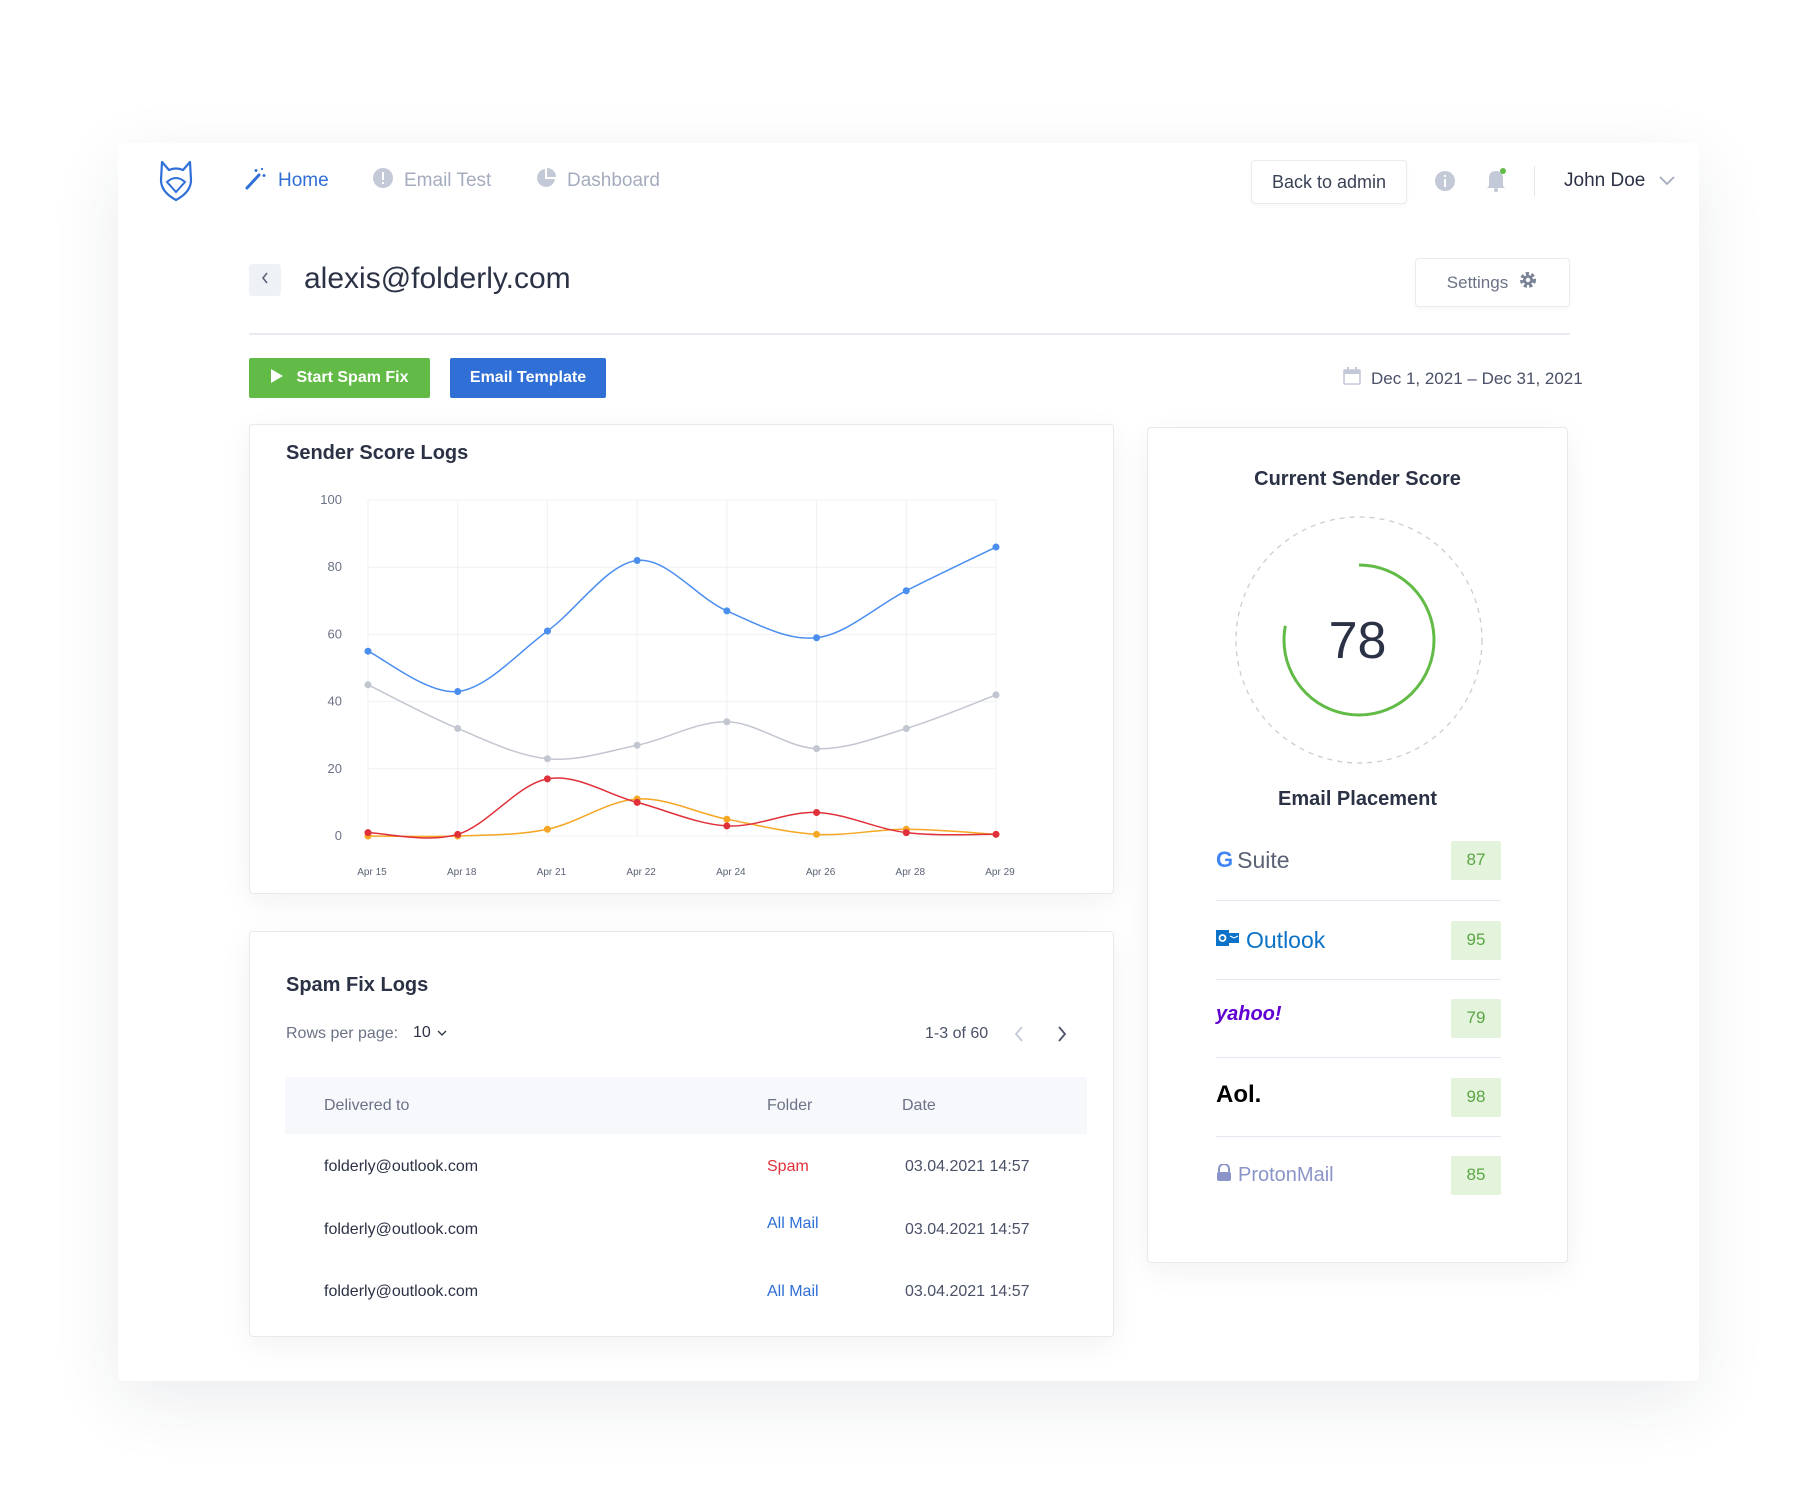  What do you see at coordinates (377, 453) in the screenshot?
I see `chart-title: Sender Score Logs` at bounding box center [377, 453].